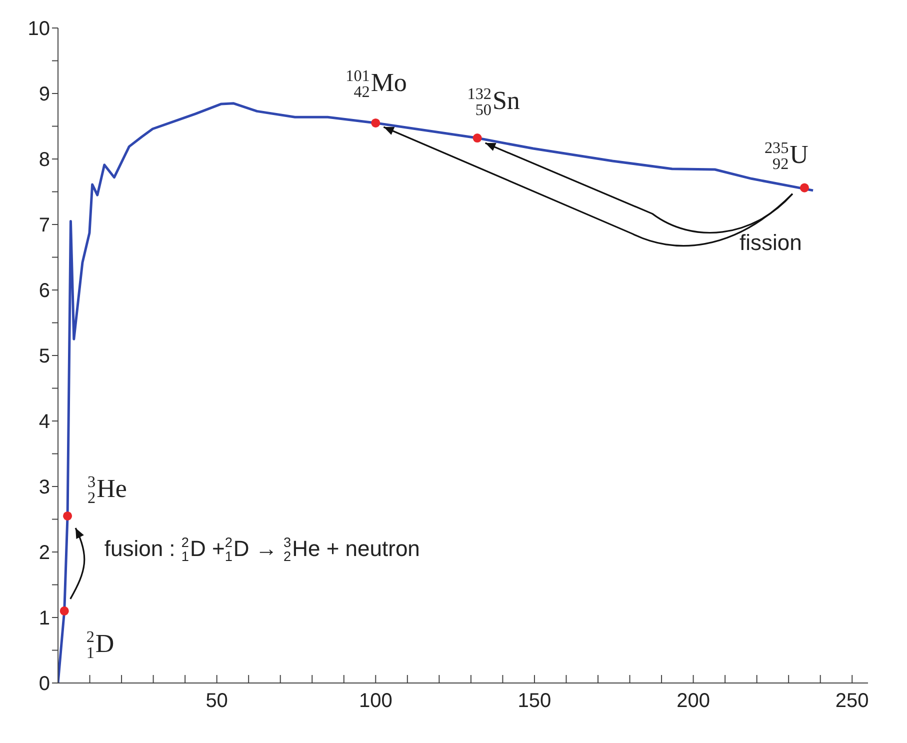  Describe the element at coordinates (44, 553) in the screenshot. I see `y-tick-label: 2` at that location.